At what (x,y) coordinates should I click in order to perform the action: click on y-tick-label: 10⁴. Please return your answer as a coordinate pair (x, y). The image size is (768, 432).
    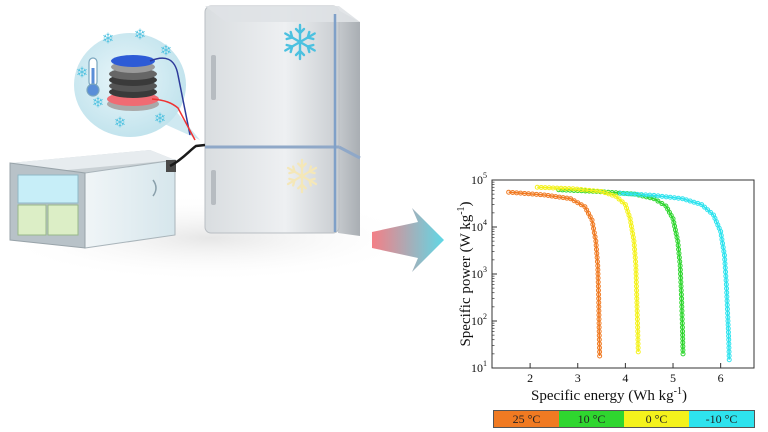
    Looking at the image, I should click on (479, 226).